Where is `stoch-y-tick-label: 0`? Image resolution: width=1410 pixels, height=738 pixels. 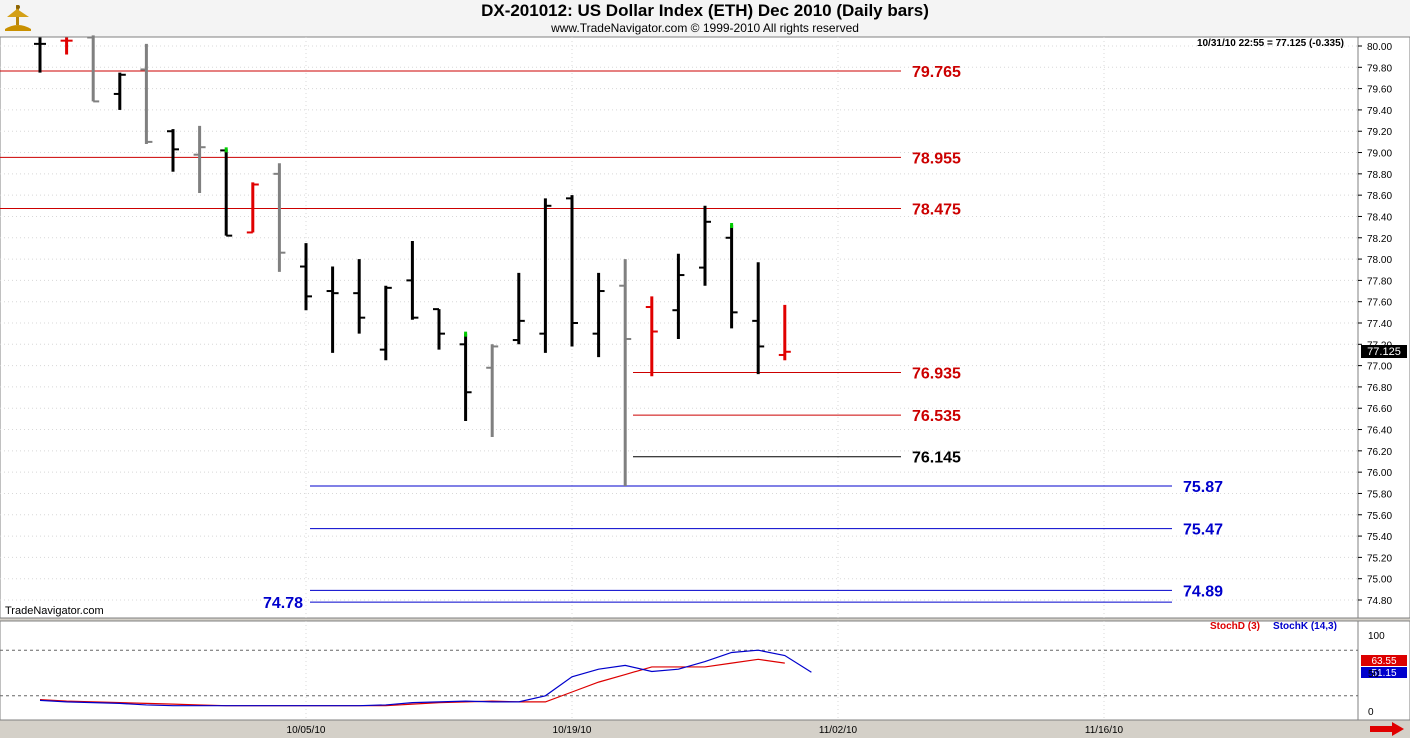 stoch-y-tick-label: 0 is located at coordinates (1371, 712).